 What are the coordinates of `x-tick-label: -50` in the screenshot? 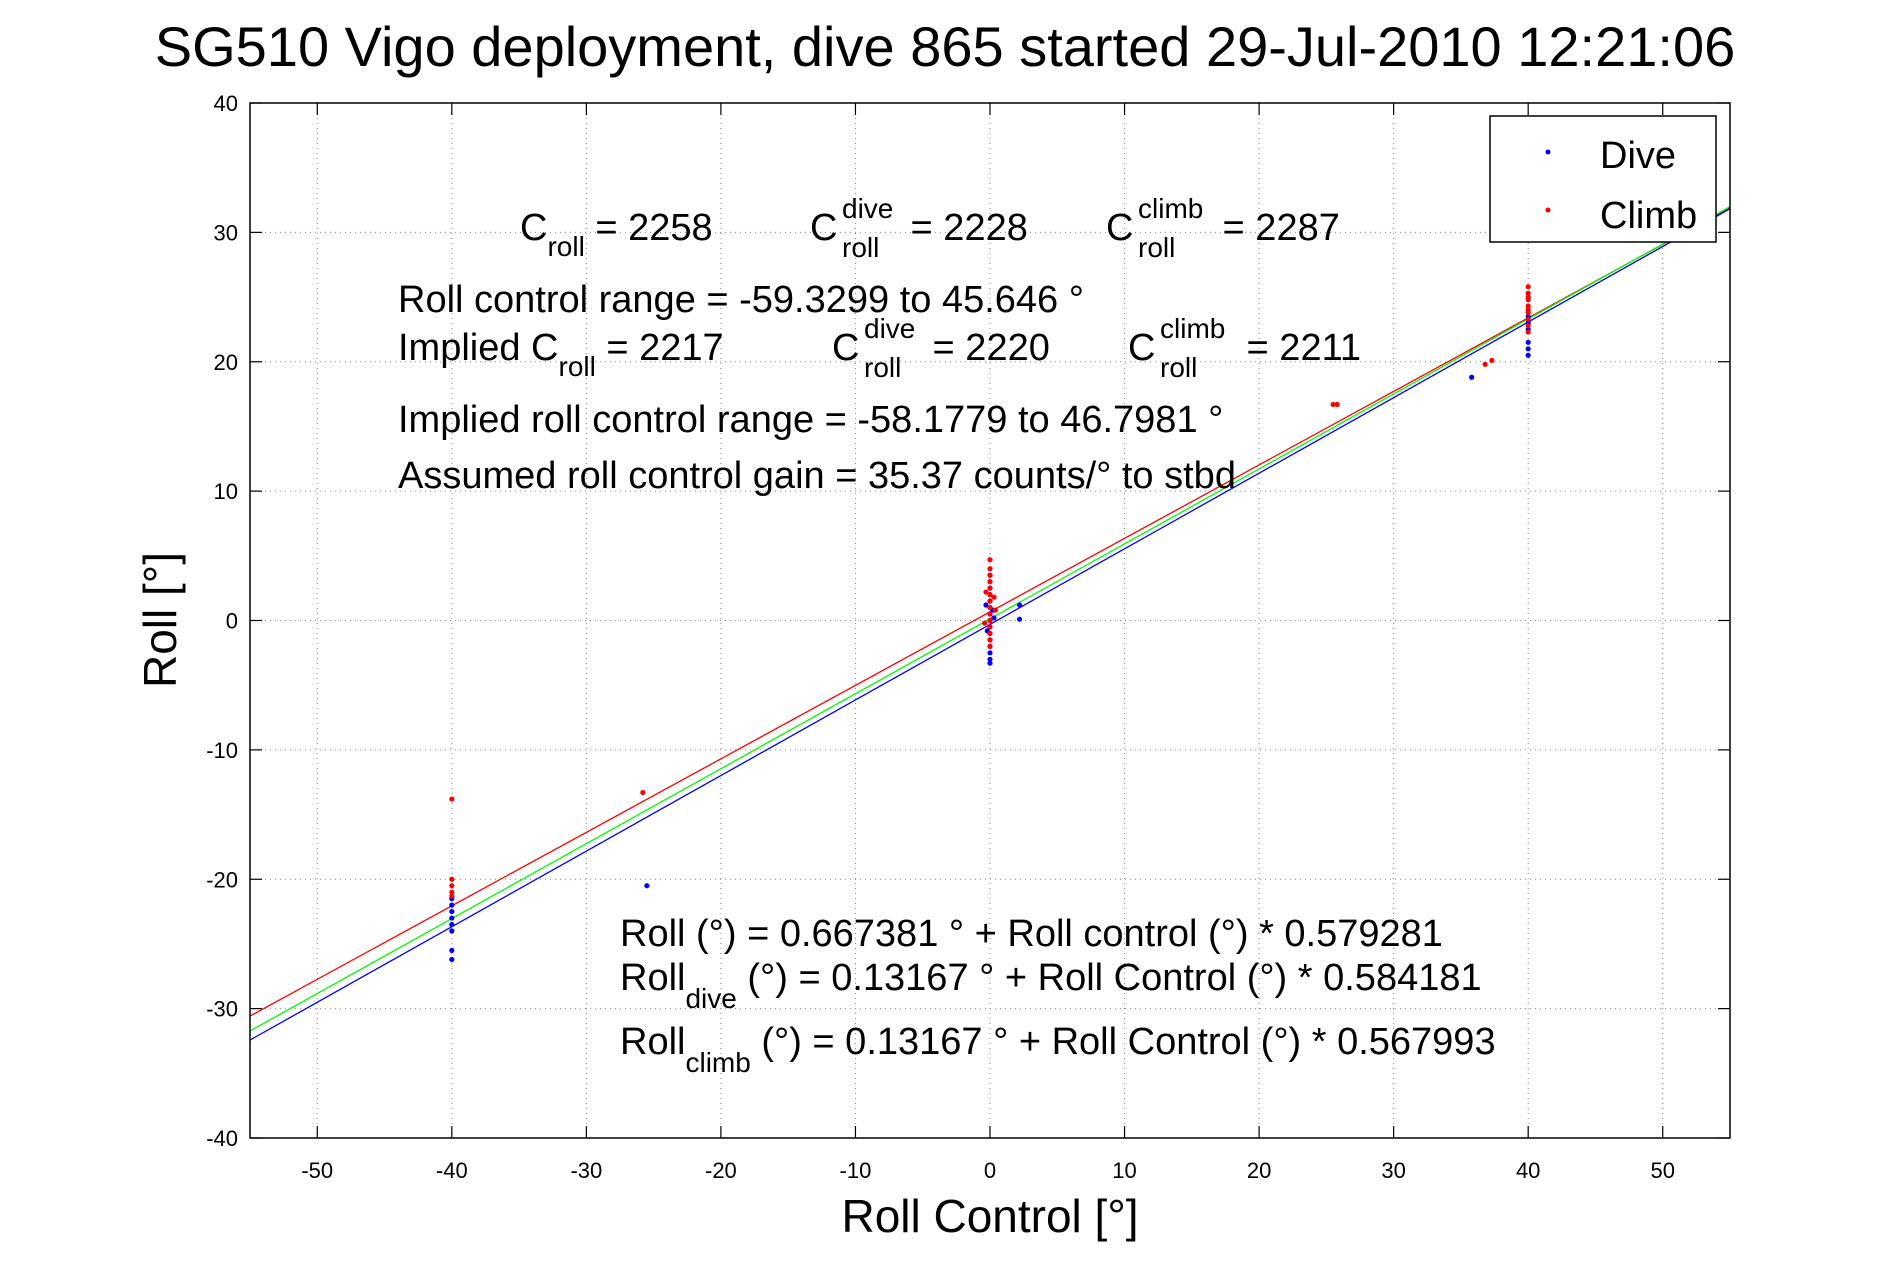 It's located at (317, 1170).